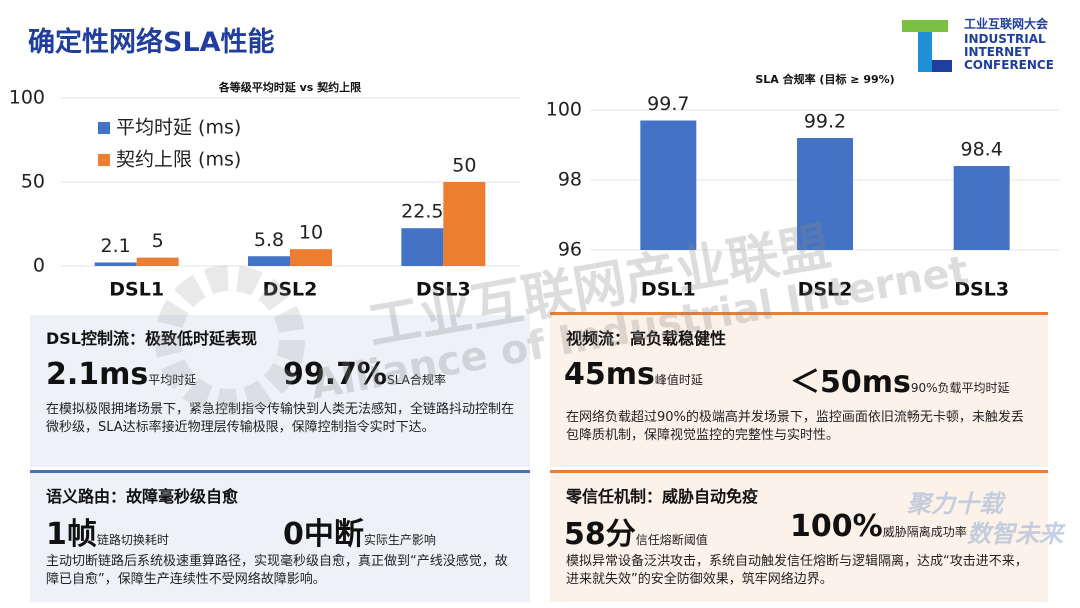 Image resolution: width=1080 pixels, height=608 pixels. I want to click on data-label: 5.8, so click(269, 240).